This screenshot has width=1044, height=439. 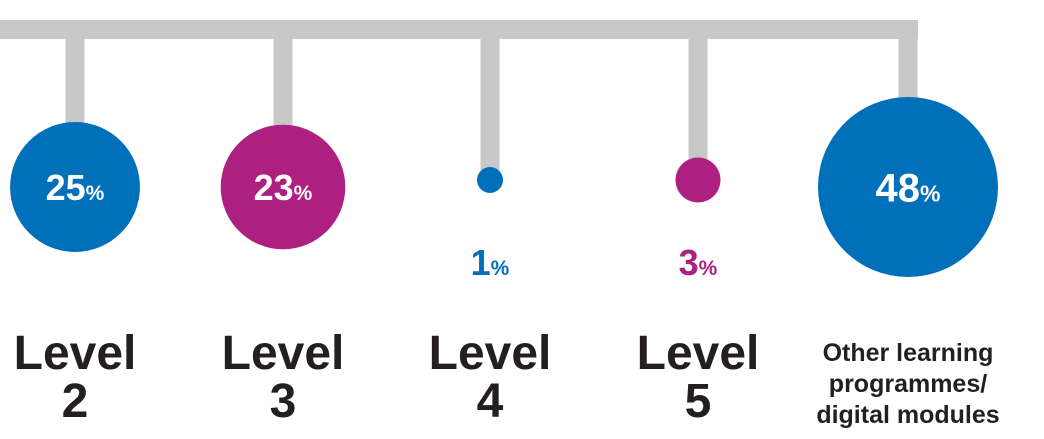 I want to click on value-label: 25%, so click(x=75, y=187).